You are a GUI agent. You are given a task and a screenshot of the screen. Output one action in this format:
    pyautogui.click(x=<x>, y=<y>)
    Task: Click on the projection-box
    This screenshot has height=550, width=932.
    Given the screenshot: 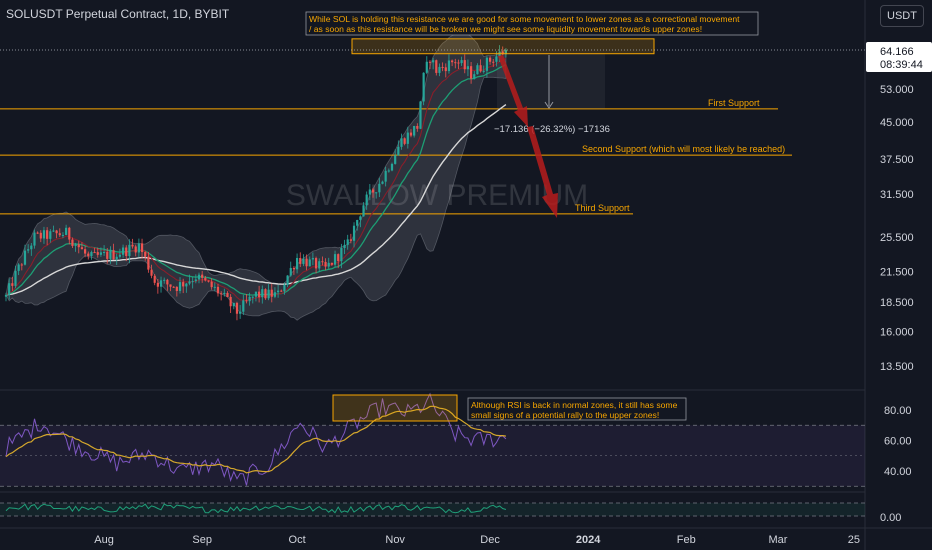 What is the action you would take?
    pyautogui.click(x=551, y=81)
    